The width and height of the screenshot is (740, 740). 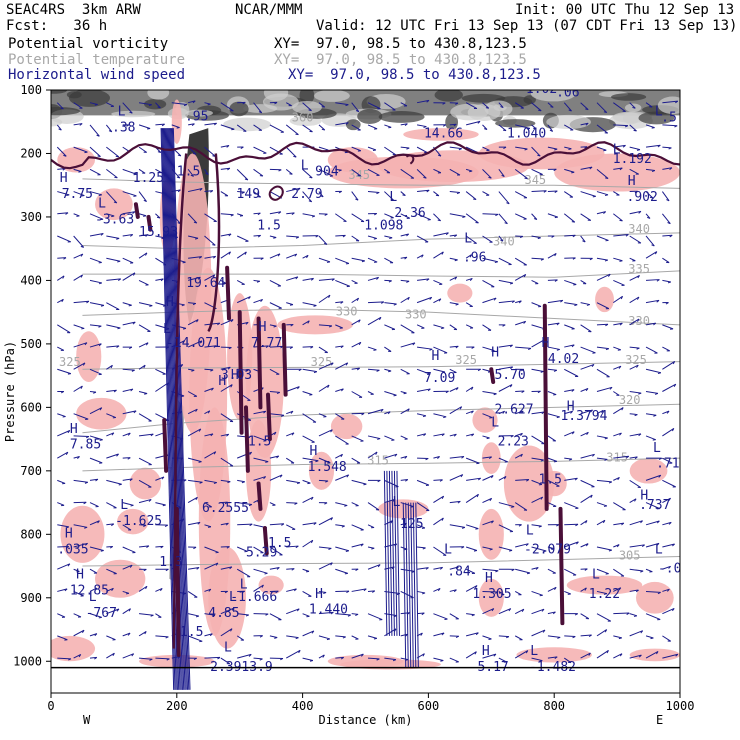 I want to click on y-axis-label: Pressure (hPa), so click(x=10, y=391).